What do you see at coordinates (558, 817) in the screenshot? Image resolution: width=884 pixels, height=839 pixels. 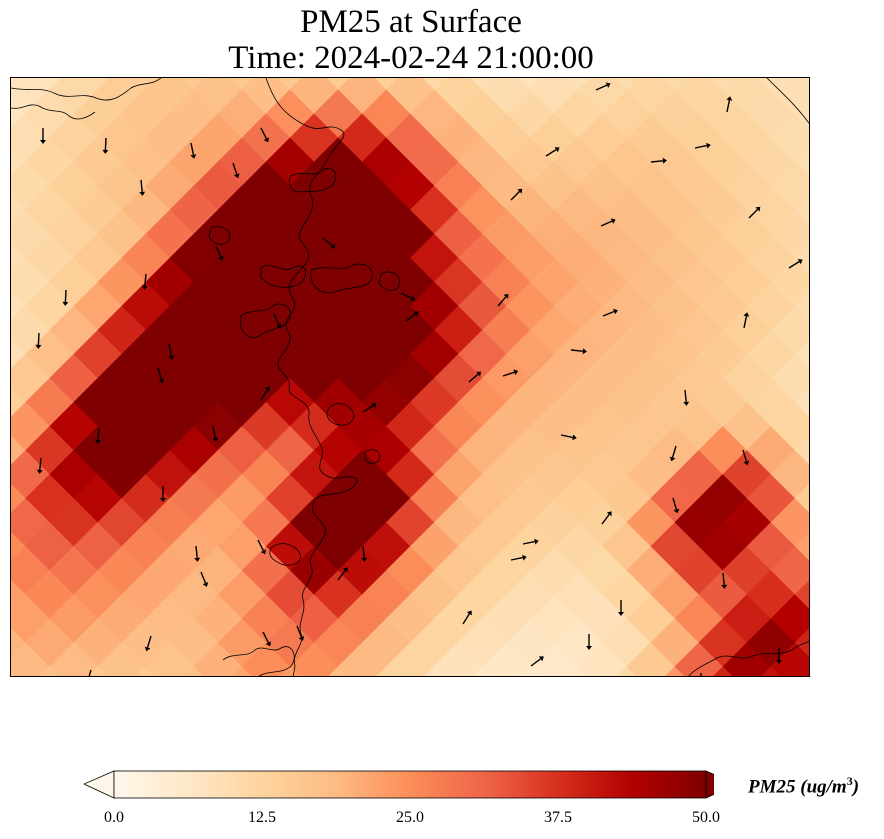 I see `colorbar-tick-3: 37.5` at bounding box center [558, 817].